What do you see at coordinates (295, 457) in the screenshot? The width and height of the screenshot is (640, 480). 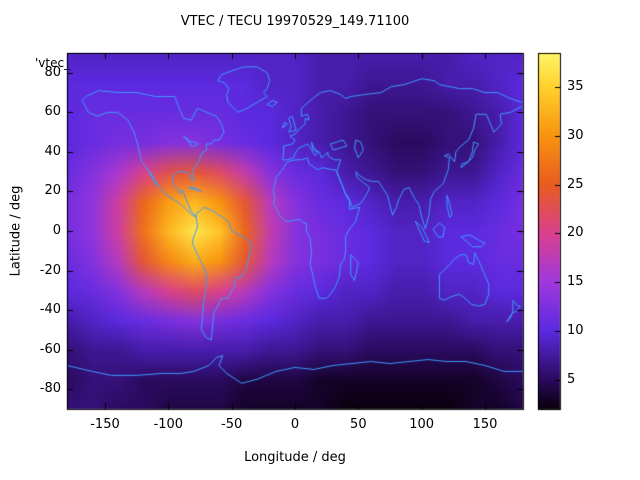 I see `x-axis-label: Longitude / deg` at bounding box center [295, 457].